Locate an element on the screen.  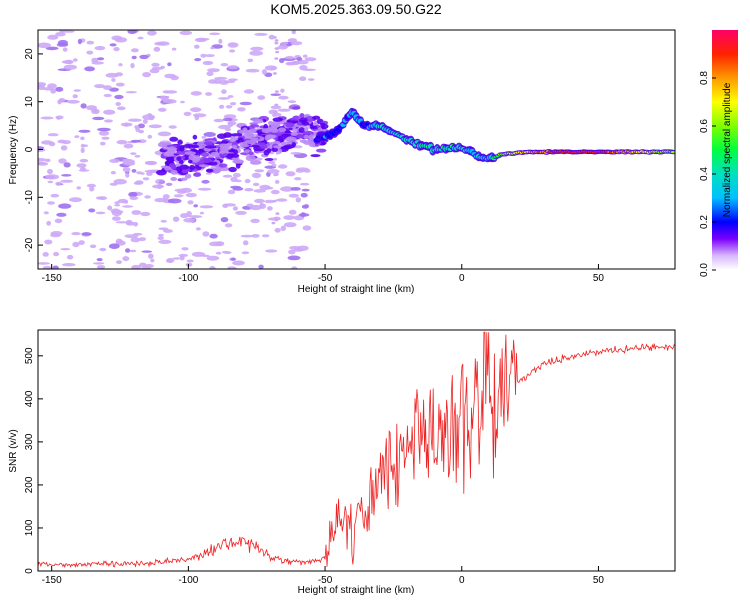
snr-y-ticks: 0 100 200 300 400 500 is located at coordinates (33, 460).